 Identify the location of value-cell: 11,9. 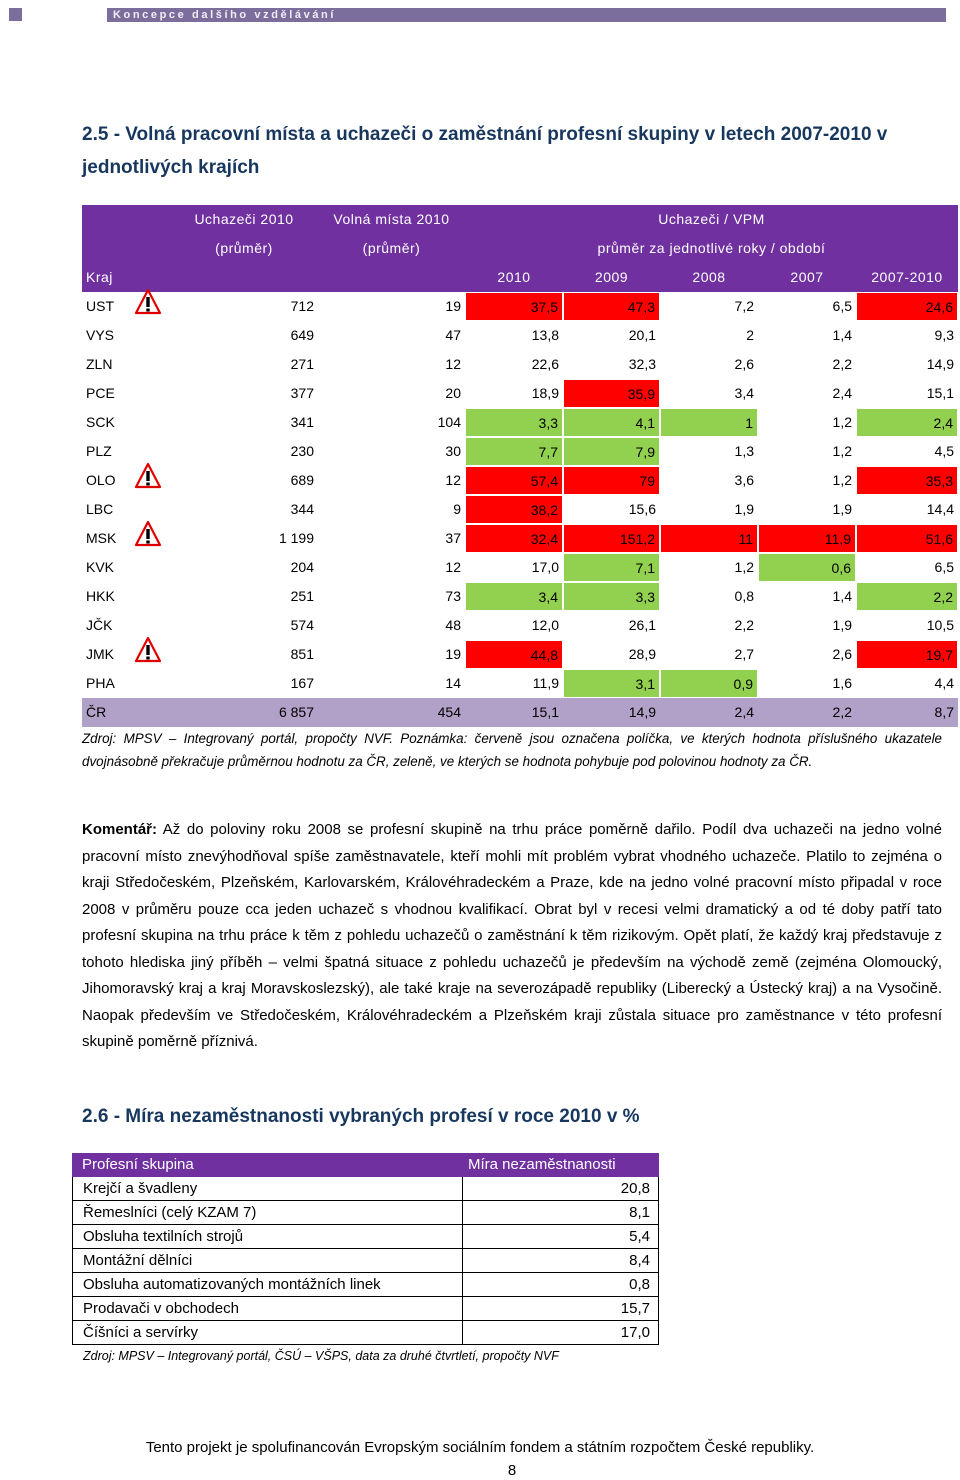
(807, 538).